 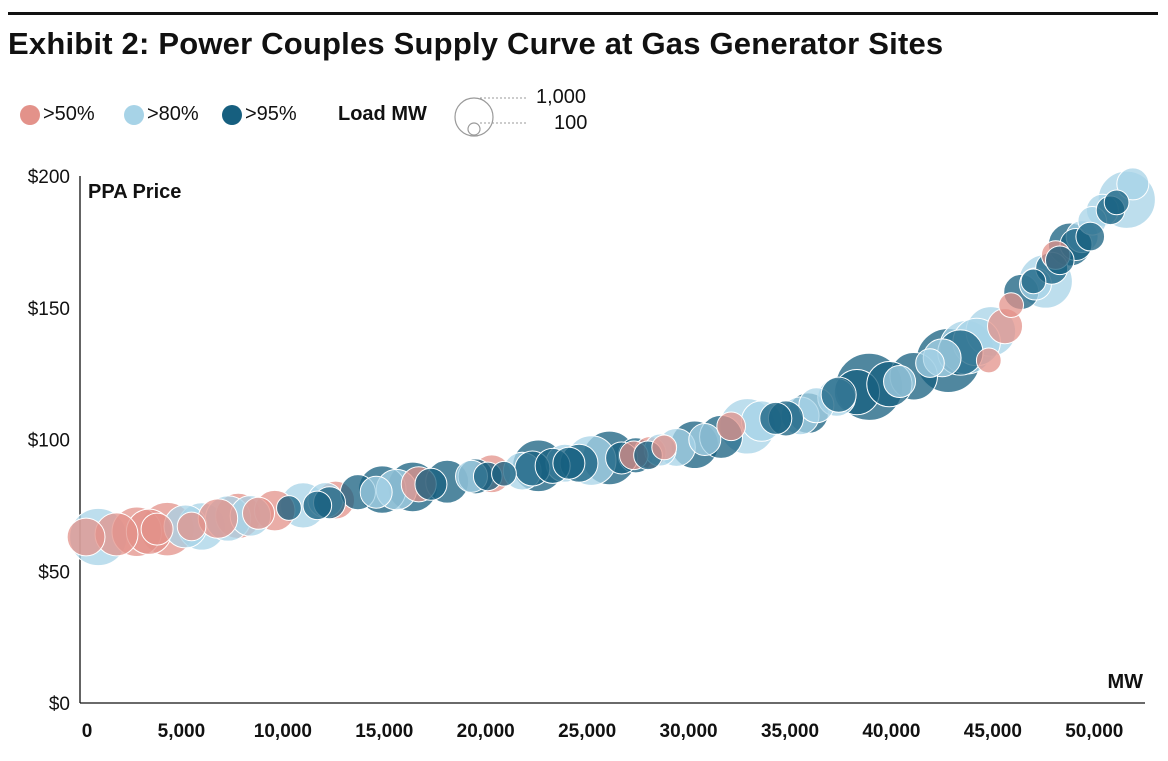 I want to click on y-tick-label: $50, so click(x=54, y=572).